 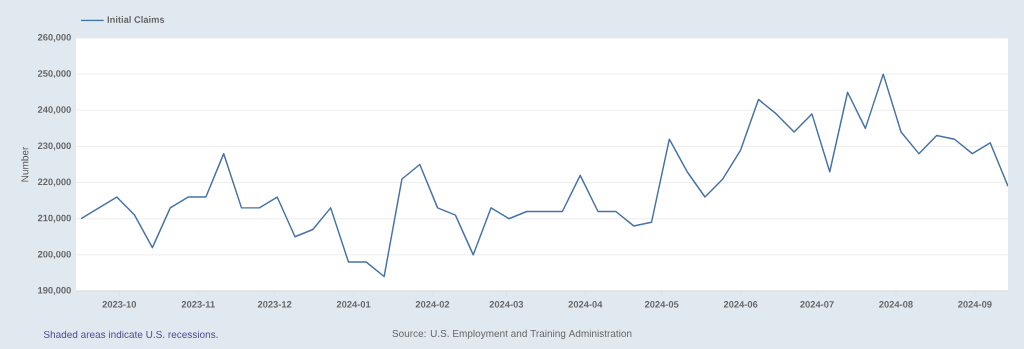 I want to click on y-tick-label: 190,000, so click(x=54, y=291).